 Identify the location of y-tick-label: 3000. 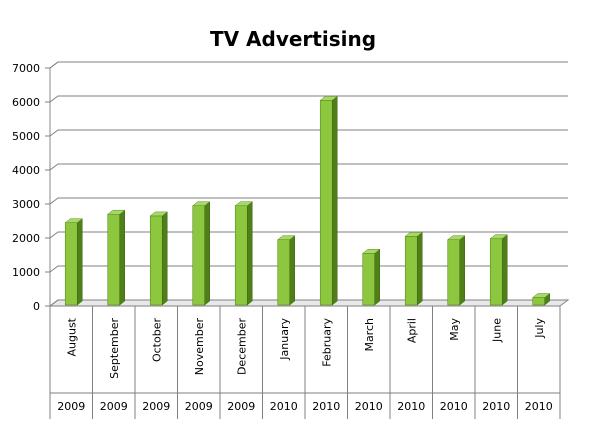
(26, 204).